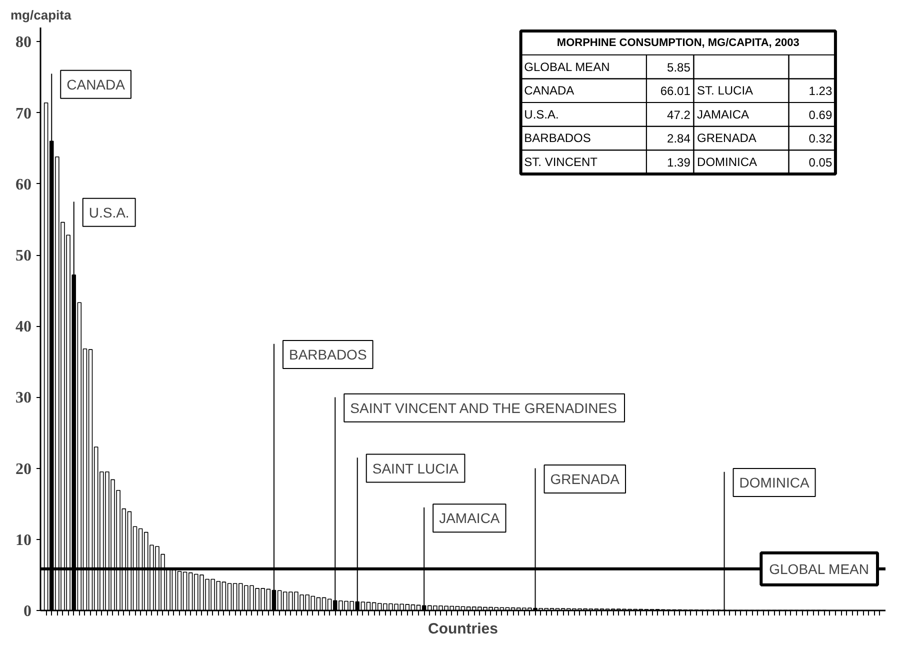  I want to click on y-tick-label: 50, so click(24, 256).